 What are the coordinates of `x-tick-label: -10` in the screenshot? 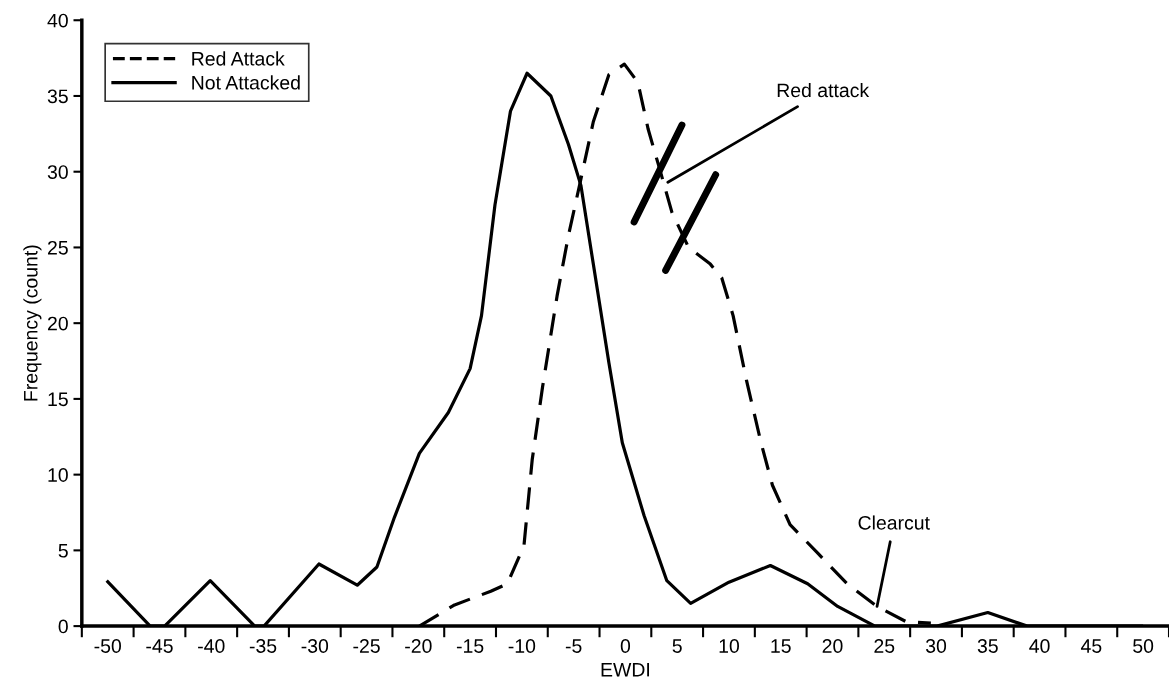 It's located at (522, 646).